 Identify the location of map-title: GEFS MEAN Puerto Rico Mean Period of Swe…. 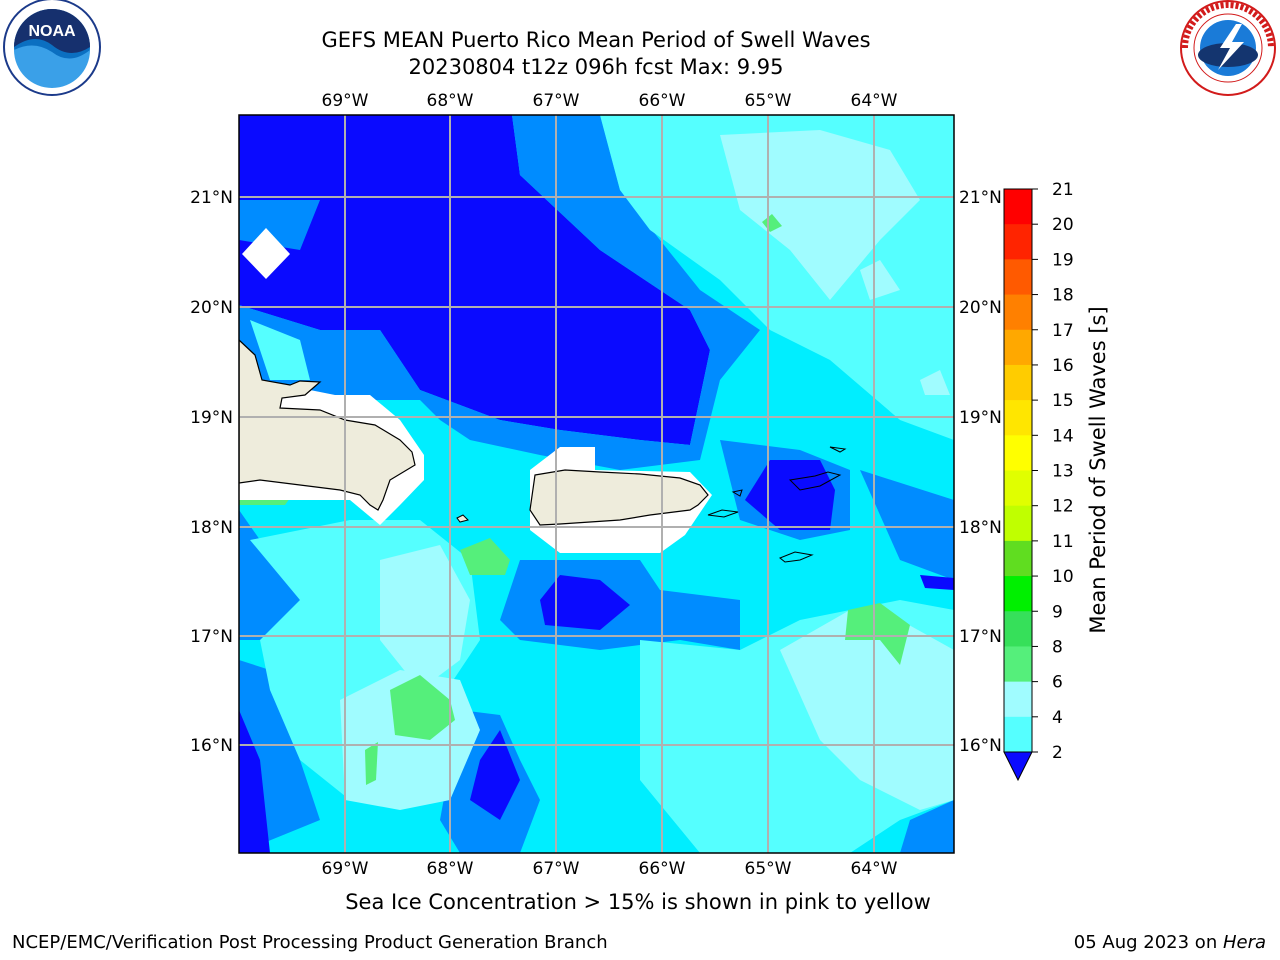
(596, 40).